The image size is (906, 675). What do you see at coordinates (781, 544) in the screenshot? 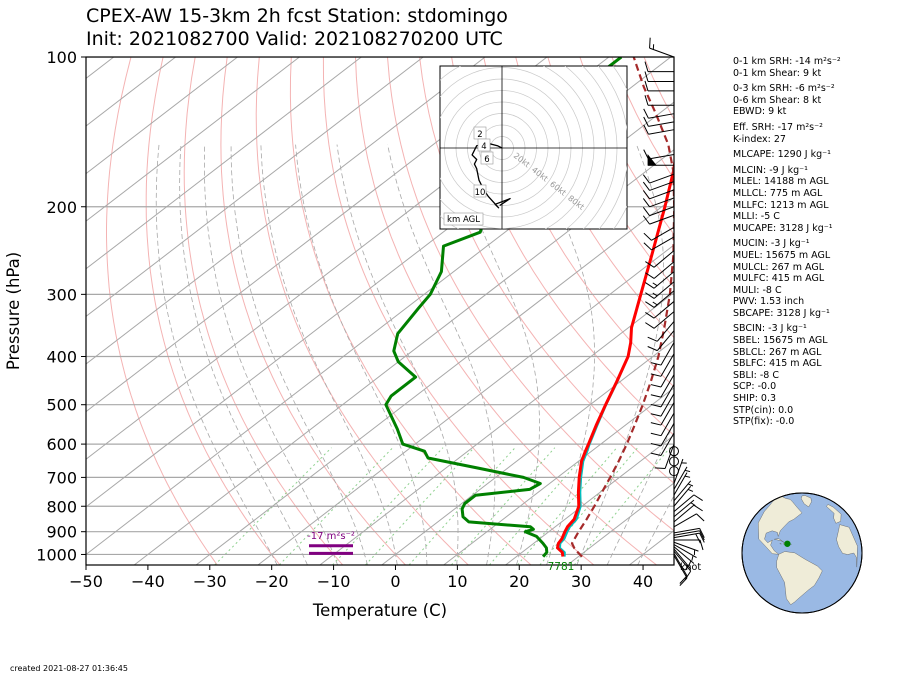
I see `globe-island` at bounding box center [781, 544].